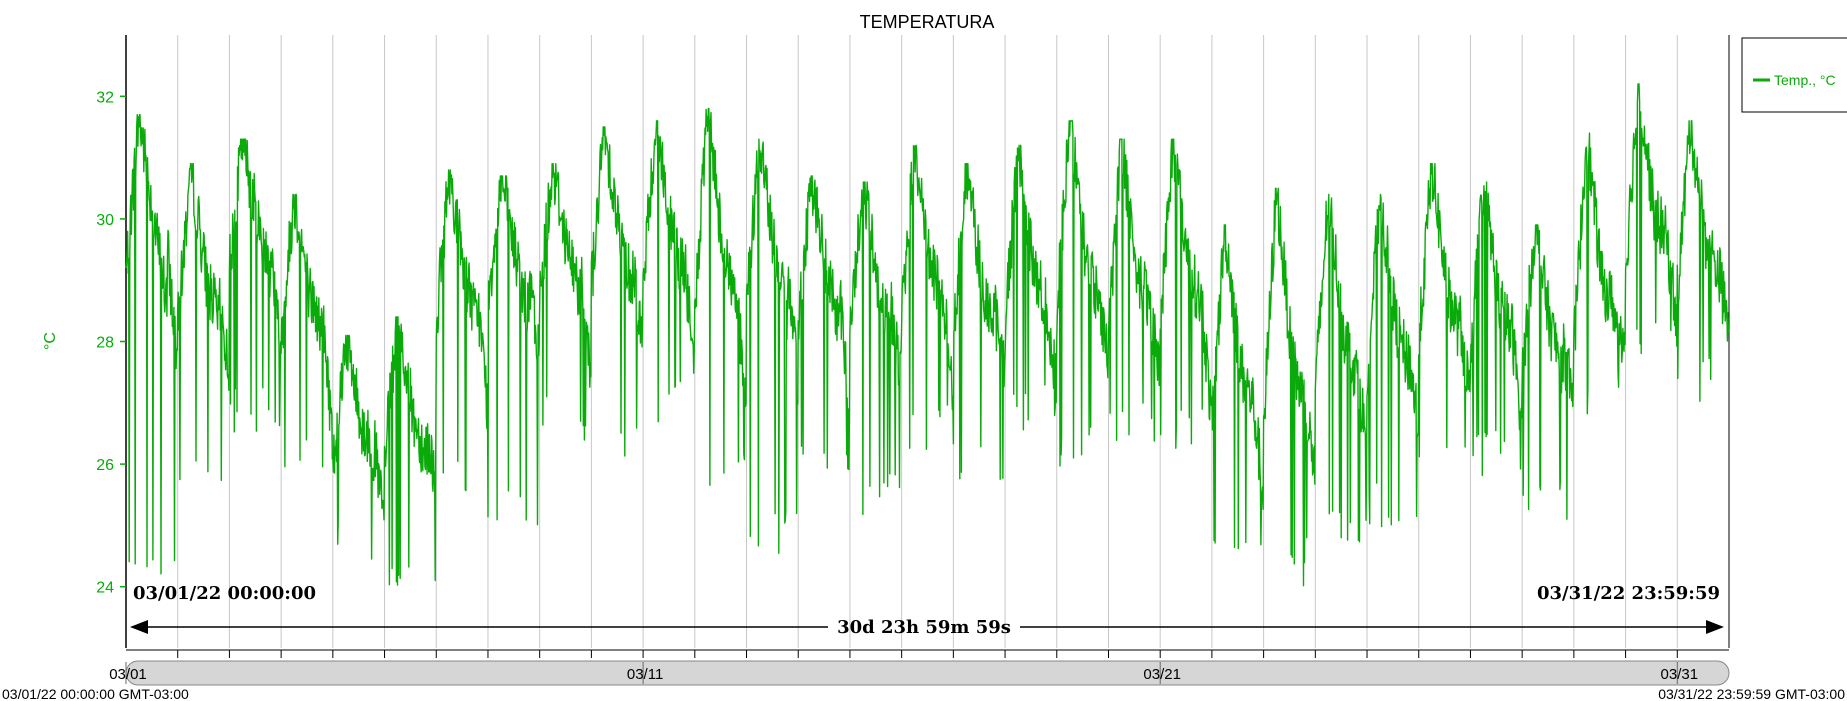  What do you see at coordinates (903, 673) in the screenshot?
I see `x-tick-labels: 03/01 03/11 03/21 03/31` at bounding box center [903, 673].